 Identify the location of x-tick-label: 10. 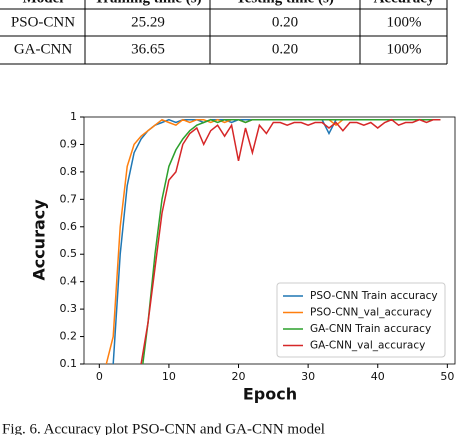
(169, 376).